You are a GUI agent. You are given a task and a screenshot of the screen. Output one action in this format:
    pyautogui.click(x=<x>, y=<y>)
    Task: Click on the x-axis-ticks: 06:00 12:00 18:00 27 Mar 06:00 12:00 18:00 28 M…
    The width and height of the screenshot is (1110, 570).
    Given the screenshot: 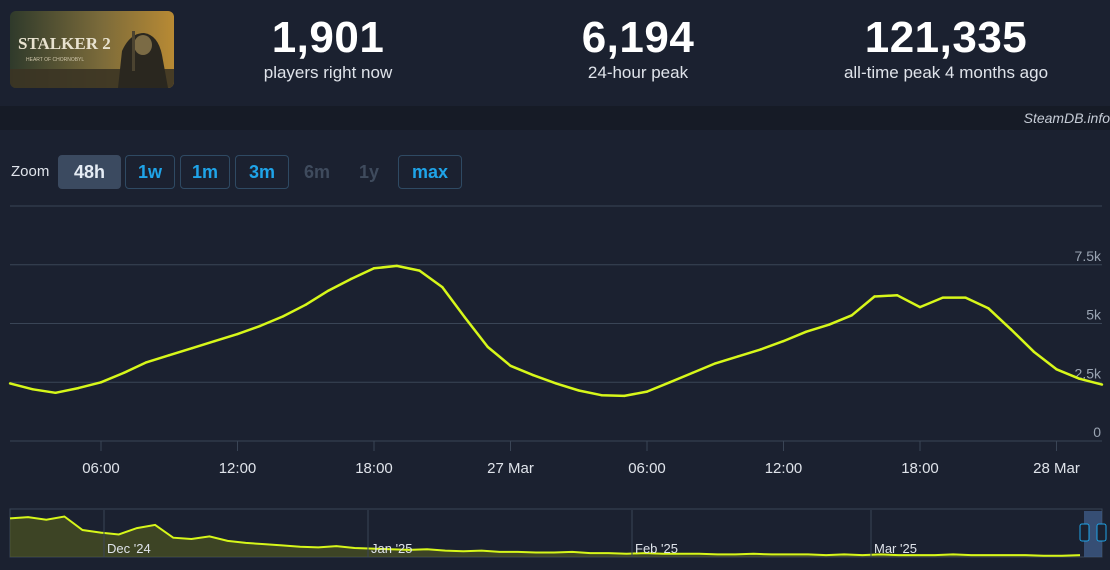 What is the action you would take?
    pyautogui.click(x=581, y=459)
    